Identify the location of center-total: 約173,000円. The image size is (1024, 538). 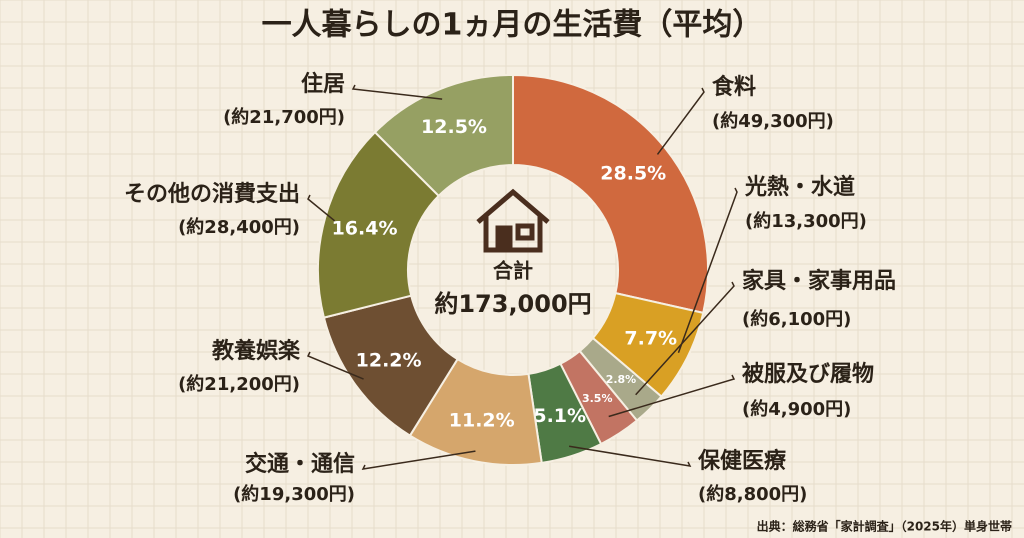
(512, 304).